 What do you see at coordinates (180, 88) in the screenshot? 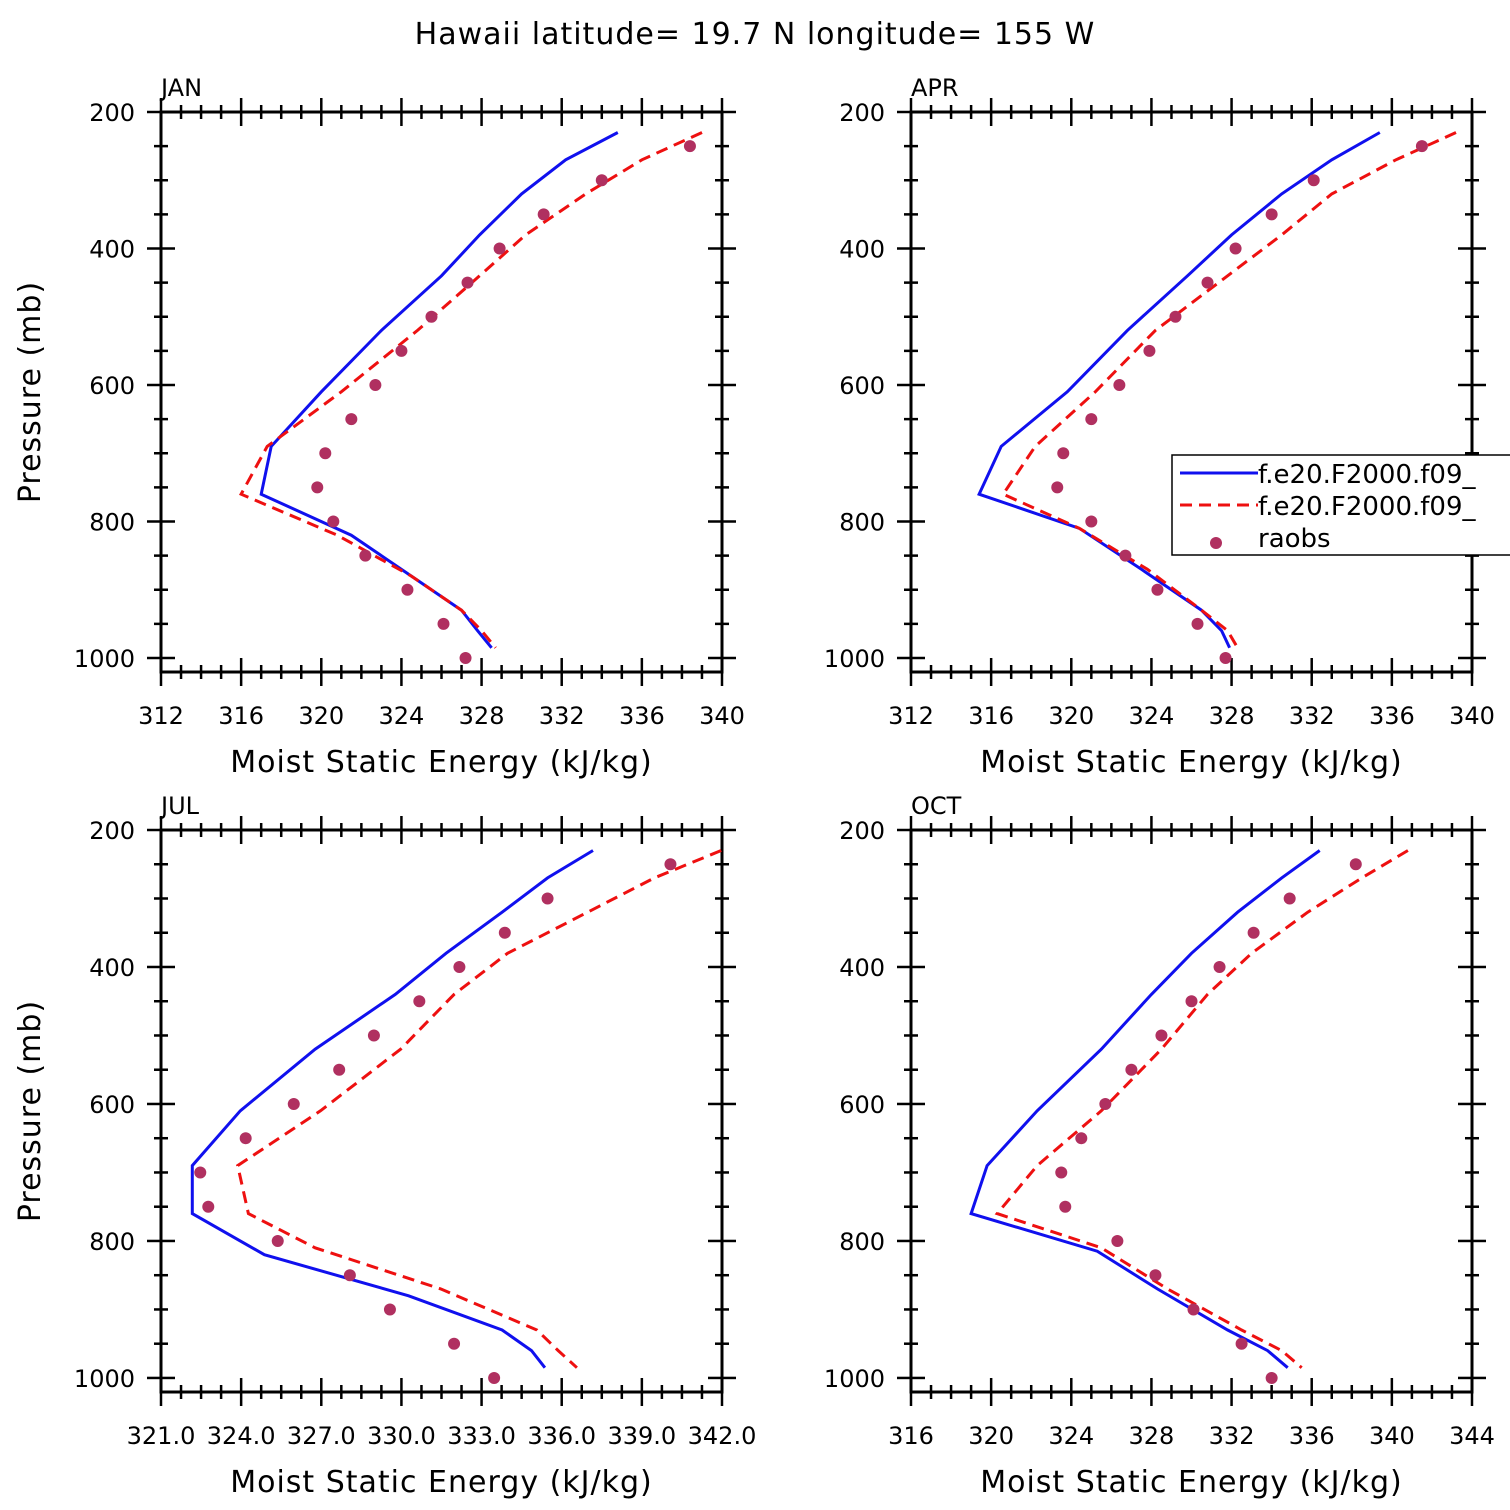
I see `panel-label: JAN` at bounding box center [180, 88].